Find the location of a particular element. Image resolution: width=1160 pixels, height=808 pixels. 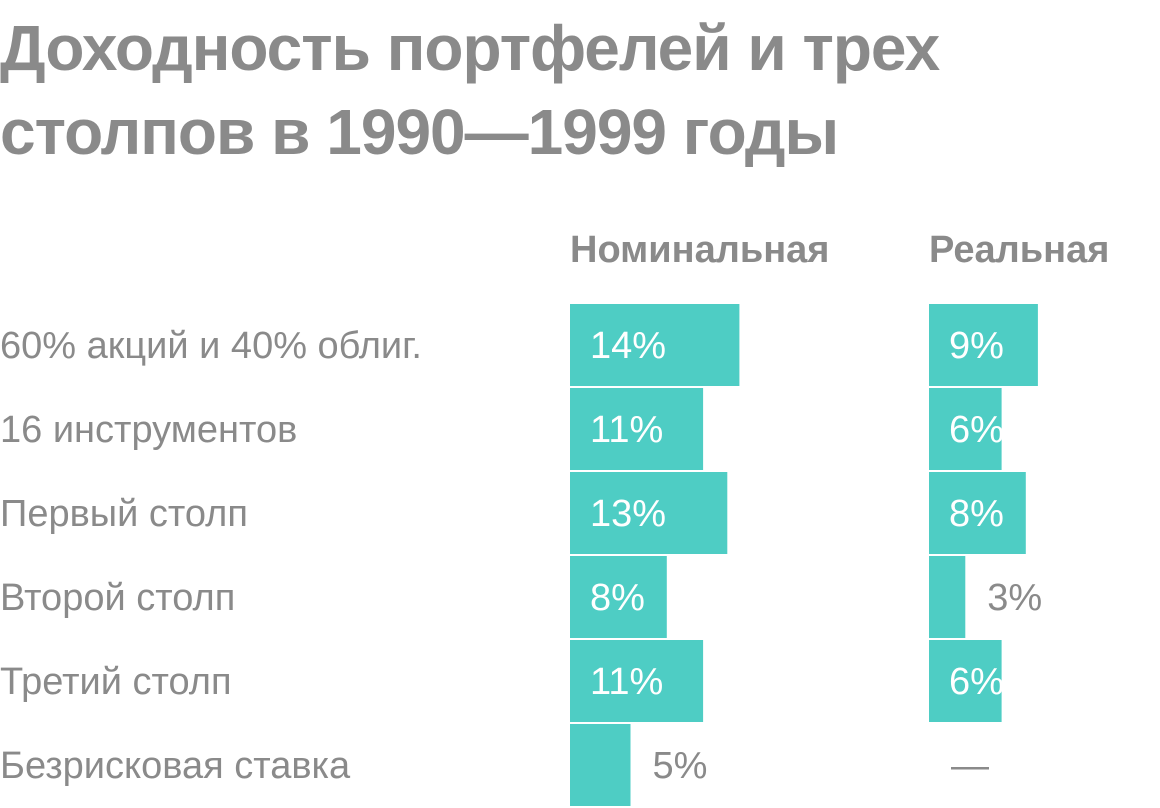

category-label: 16 инструментов is located at coordinates (149, 430).